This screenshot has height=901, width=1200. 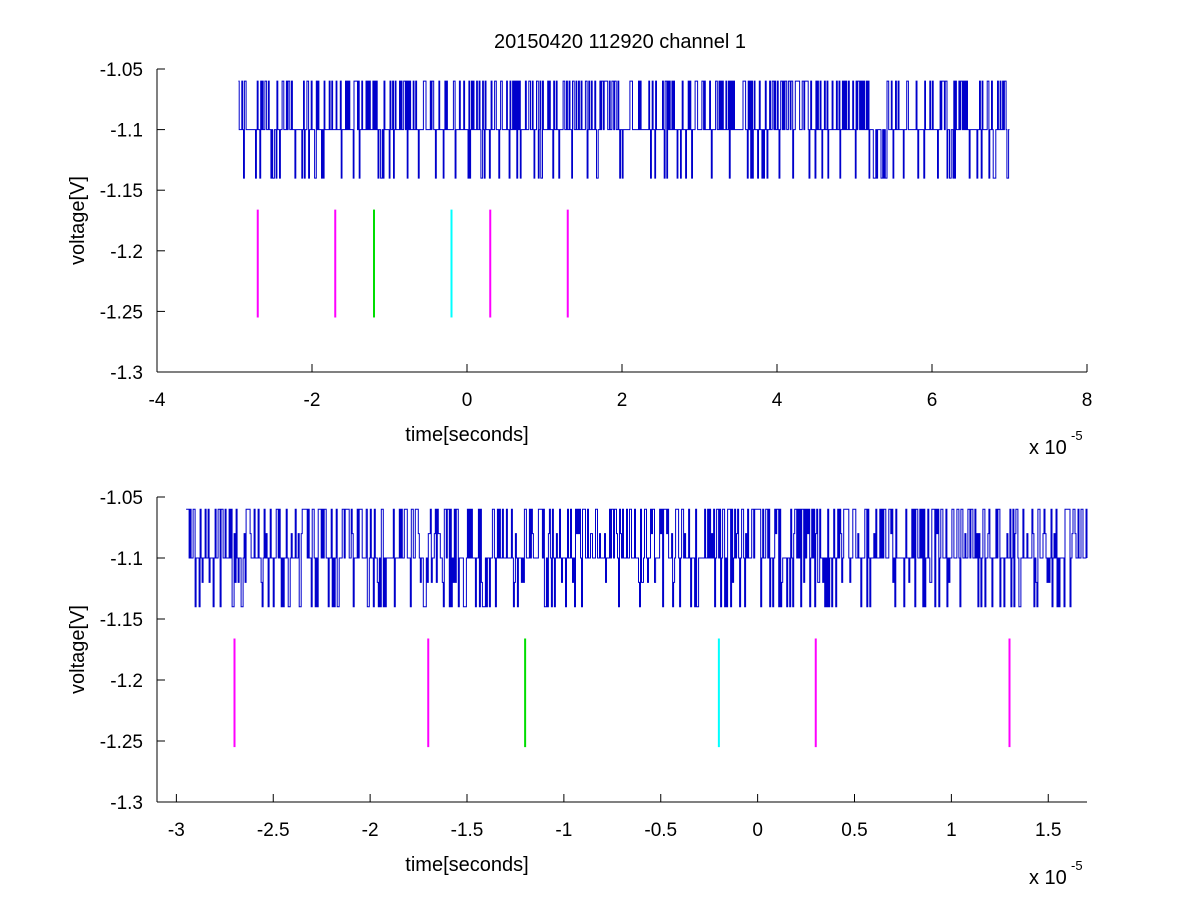 I want to click on x-tick-label: 2, so click(x=622, y=400).